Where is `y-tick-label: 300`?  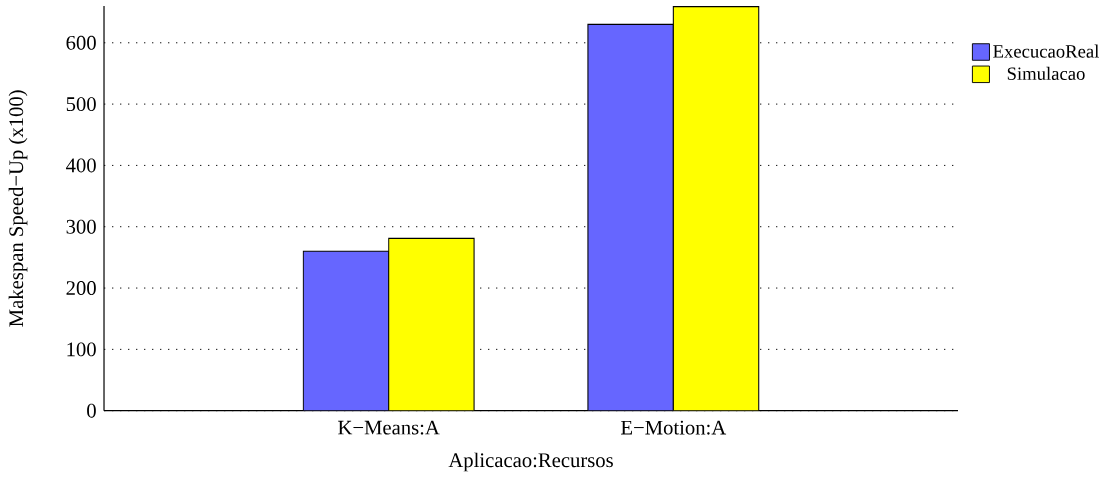
y-tick-label: 300 is located at coordinates (81, 226).